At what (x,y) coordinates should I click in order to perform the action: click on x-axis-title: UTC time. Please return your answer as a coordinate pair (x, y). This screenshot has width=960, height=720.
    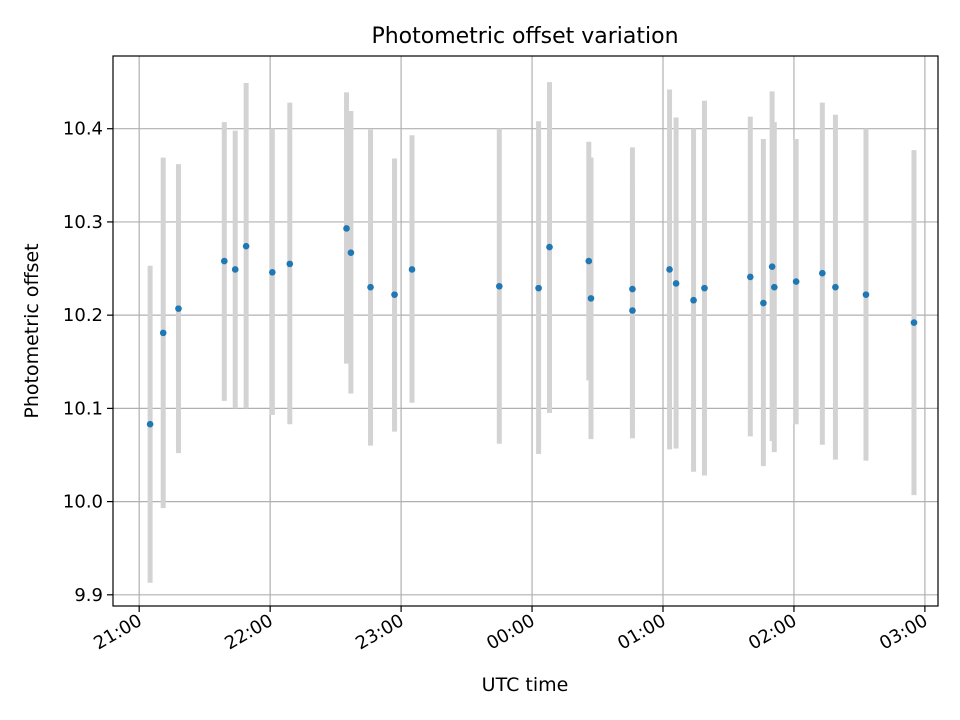
    Looking at the image, I should click on (525, 685).